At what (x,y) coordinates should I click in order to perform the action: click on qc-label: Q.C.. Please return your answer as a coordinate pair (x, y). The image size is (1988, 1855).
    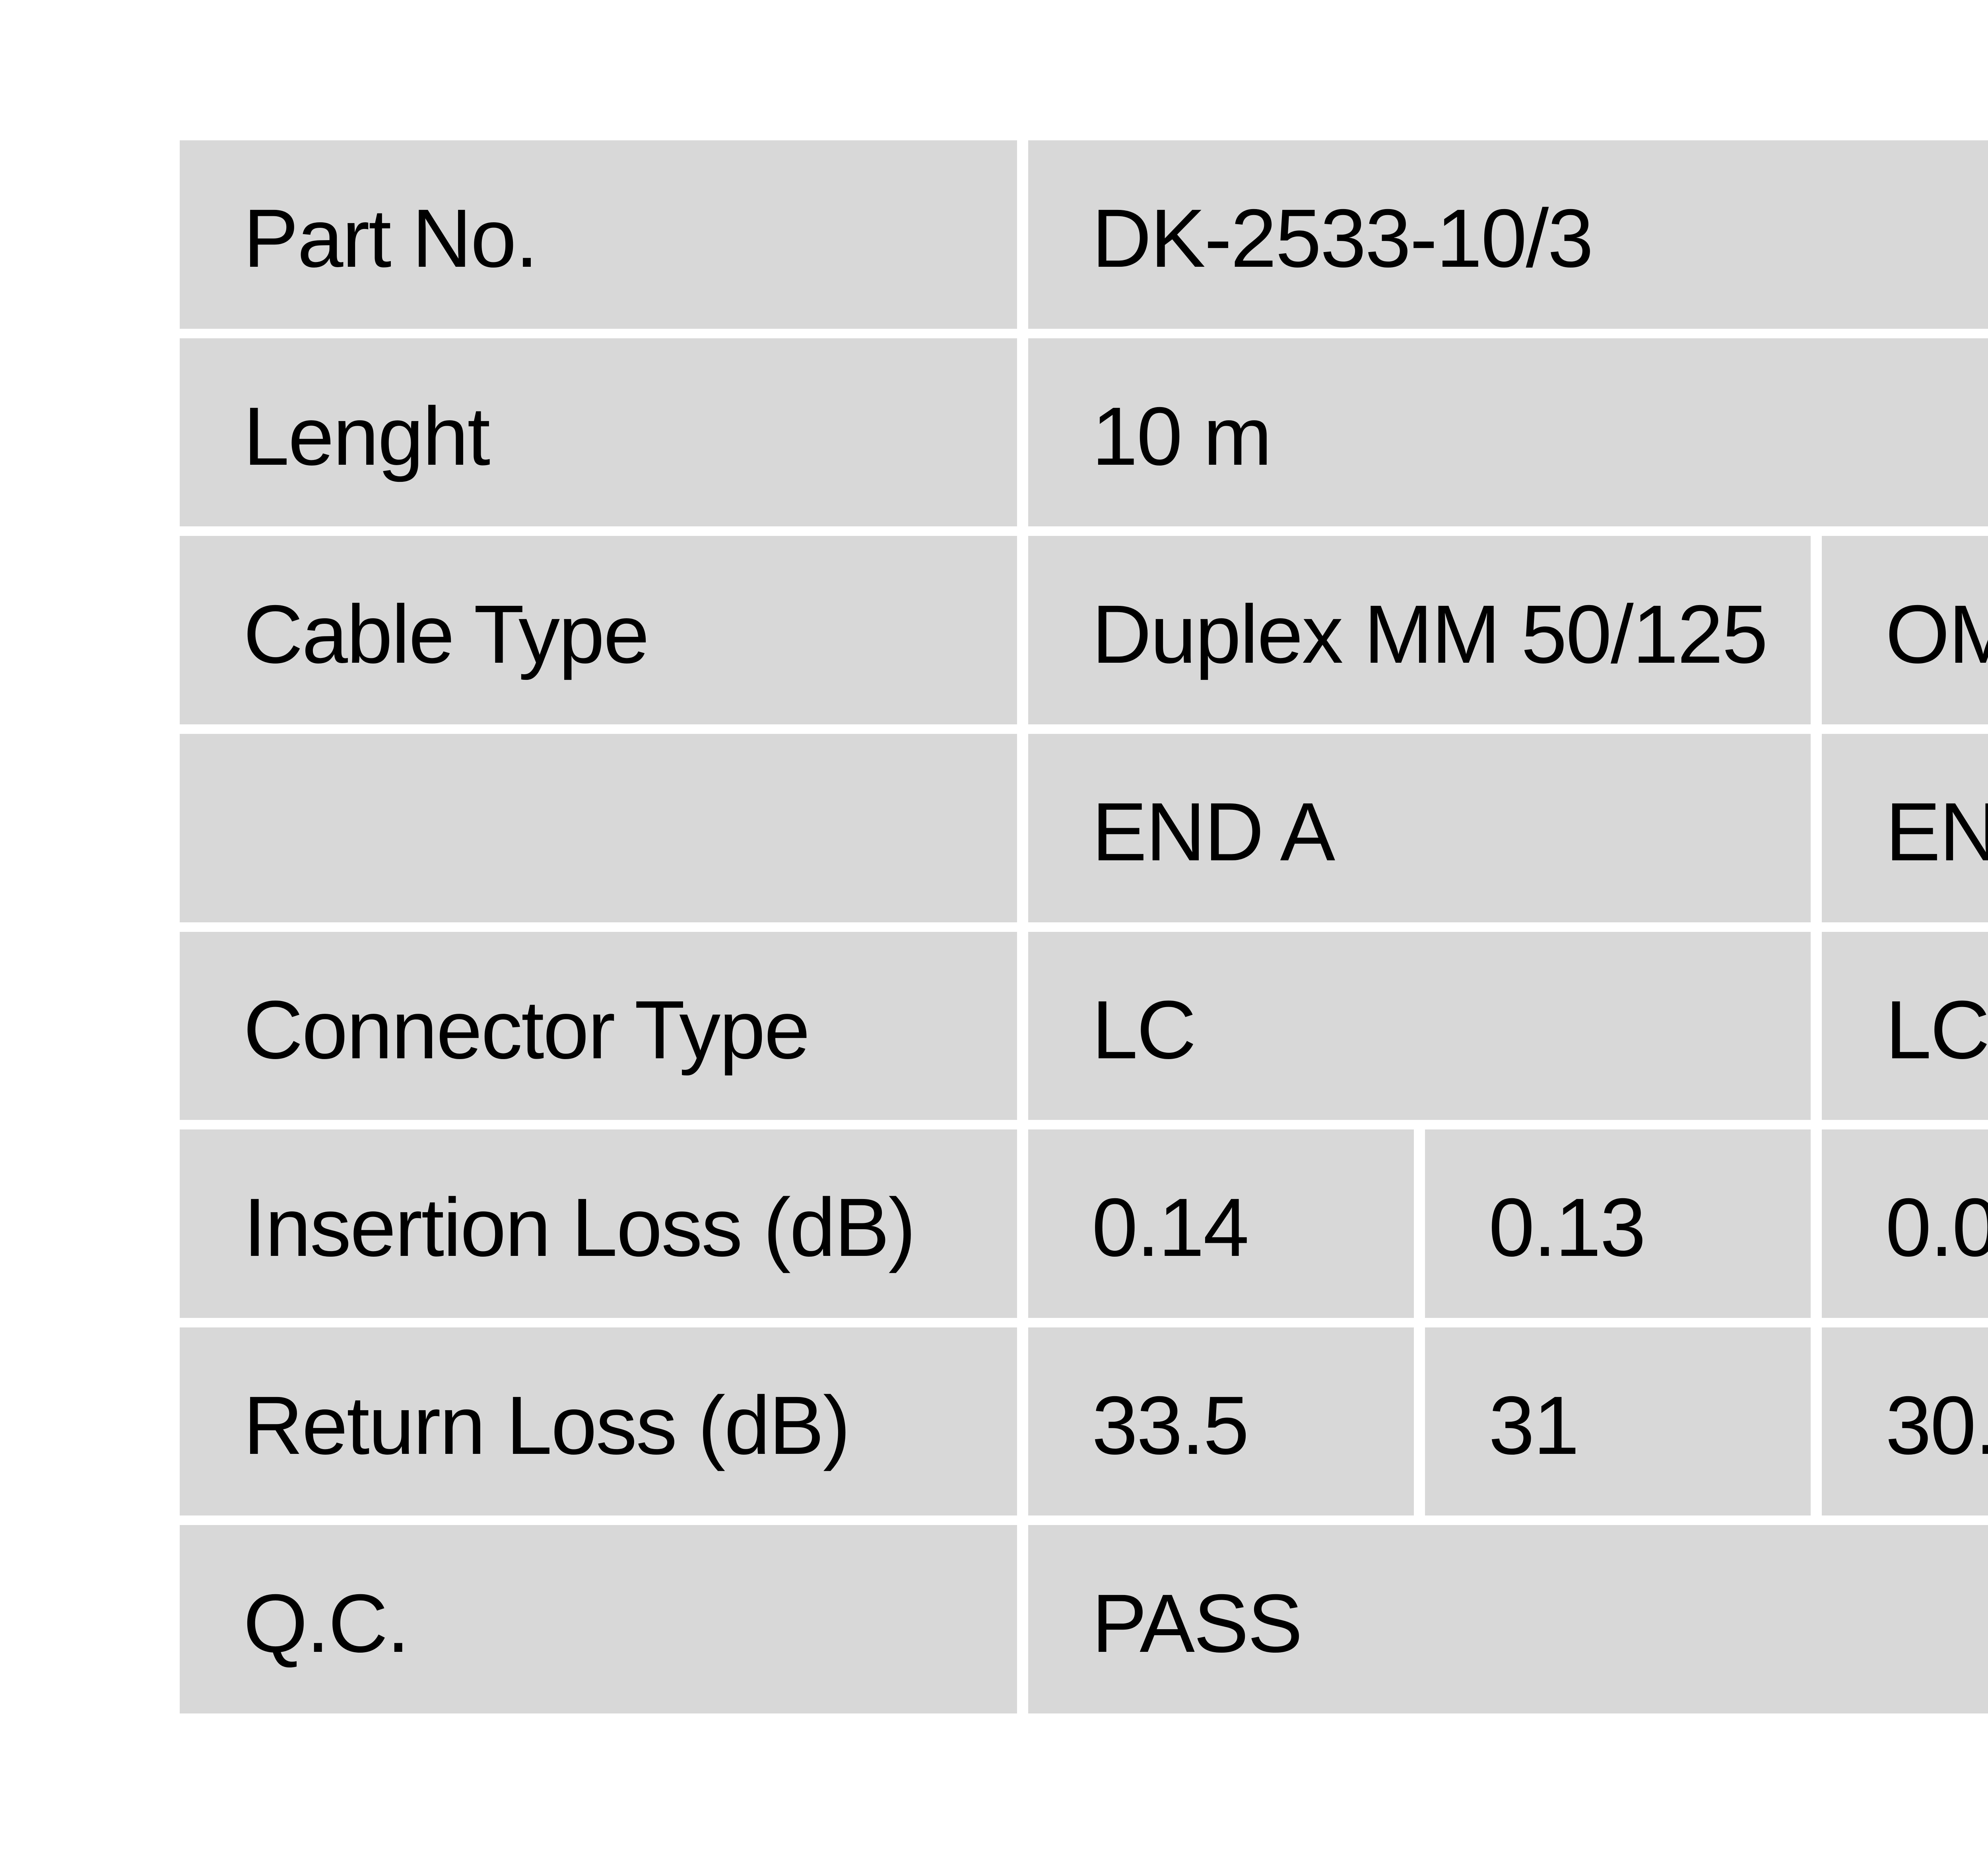
    Looking at the image, I should click on (598, 1619).